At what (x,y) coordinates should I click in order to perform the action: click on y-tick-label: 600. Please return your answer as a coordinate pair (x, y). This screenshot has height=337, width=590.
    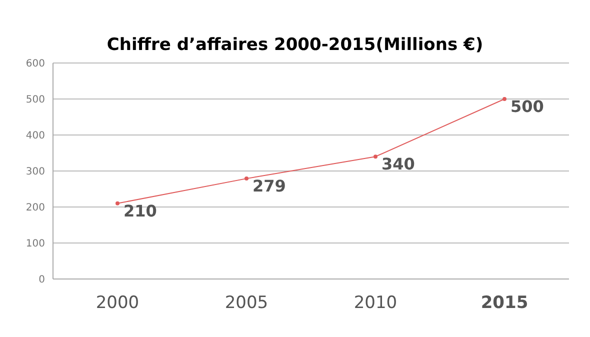
    Looking at the image, I should click on (35, 64).